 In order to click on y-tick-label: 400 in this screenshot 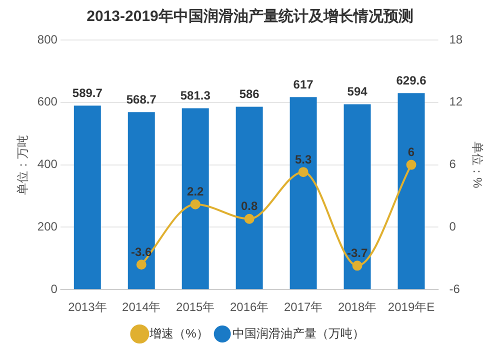, I will do `click(47, 164)`.